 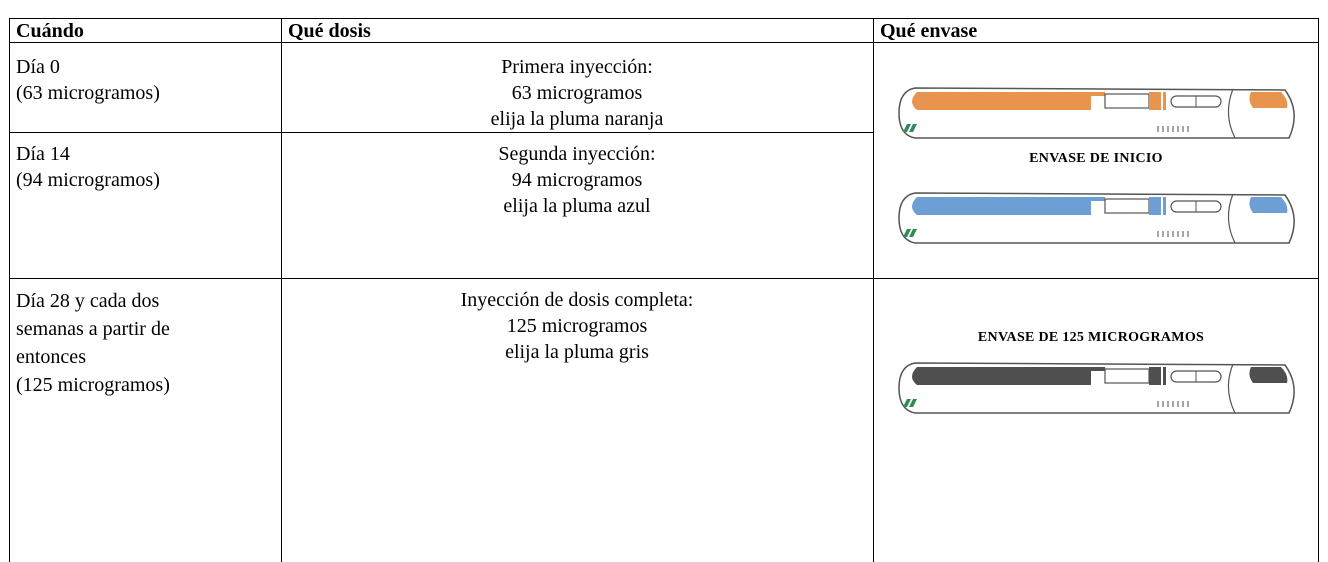 I want to click on text-line: entonces, so click(x=51, y=357).